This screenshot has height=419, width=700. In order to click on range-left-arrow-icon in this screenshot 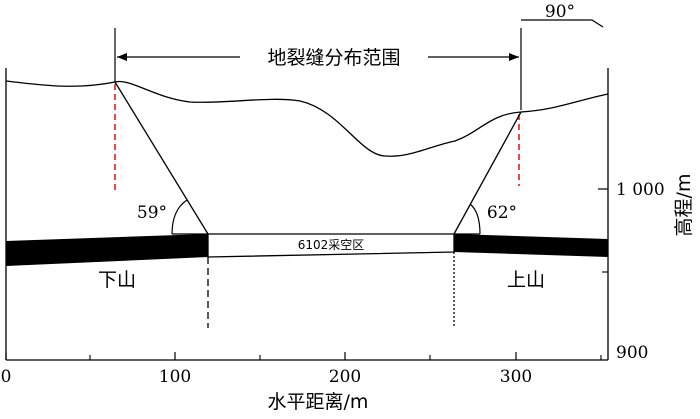, I will do `click(122, 57)`.